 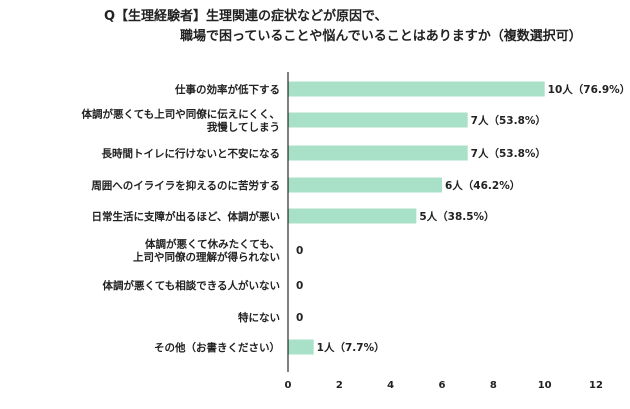 What do you see at coordinates (243, 127) in the screenshot?
I see `category-label-1-line-1: 我慢してしまう` at bounding box center [243, 127].